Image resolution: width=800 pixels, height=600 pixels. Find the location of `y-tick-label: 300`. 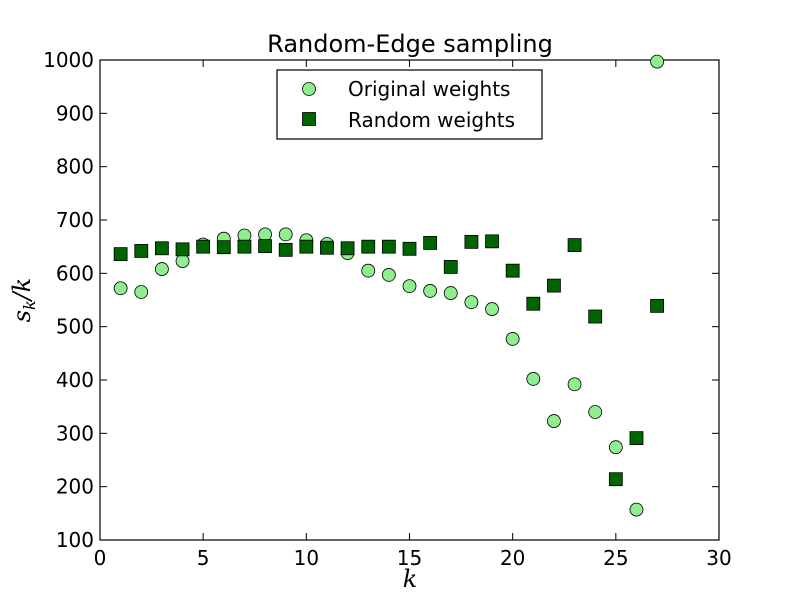

y-tick-label: 300 is located at coordinates (75, 433).